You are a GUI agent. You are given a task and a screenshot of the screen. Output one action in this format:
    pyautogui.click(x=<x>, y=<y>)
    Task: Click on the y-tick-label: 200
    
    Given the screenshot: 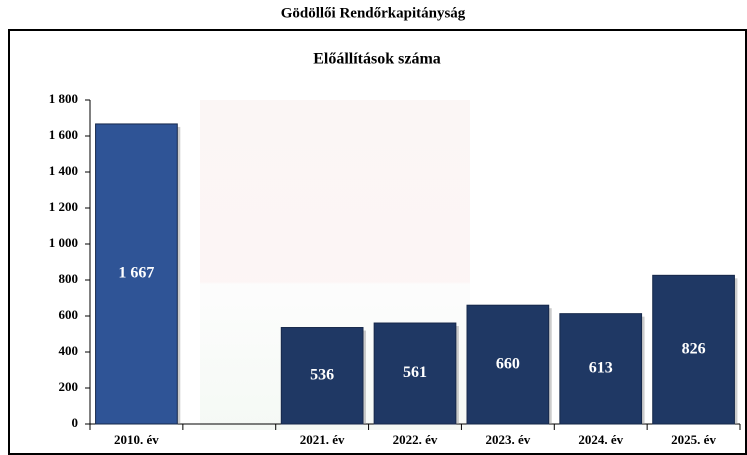 What is the action you would take?
    pyautogui.click(x=69, y=386)
    